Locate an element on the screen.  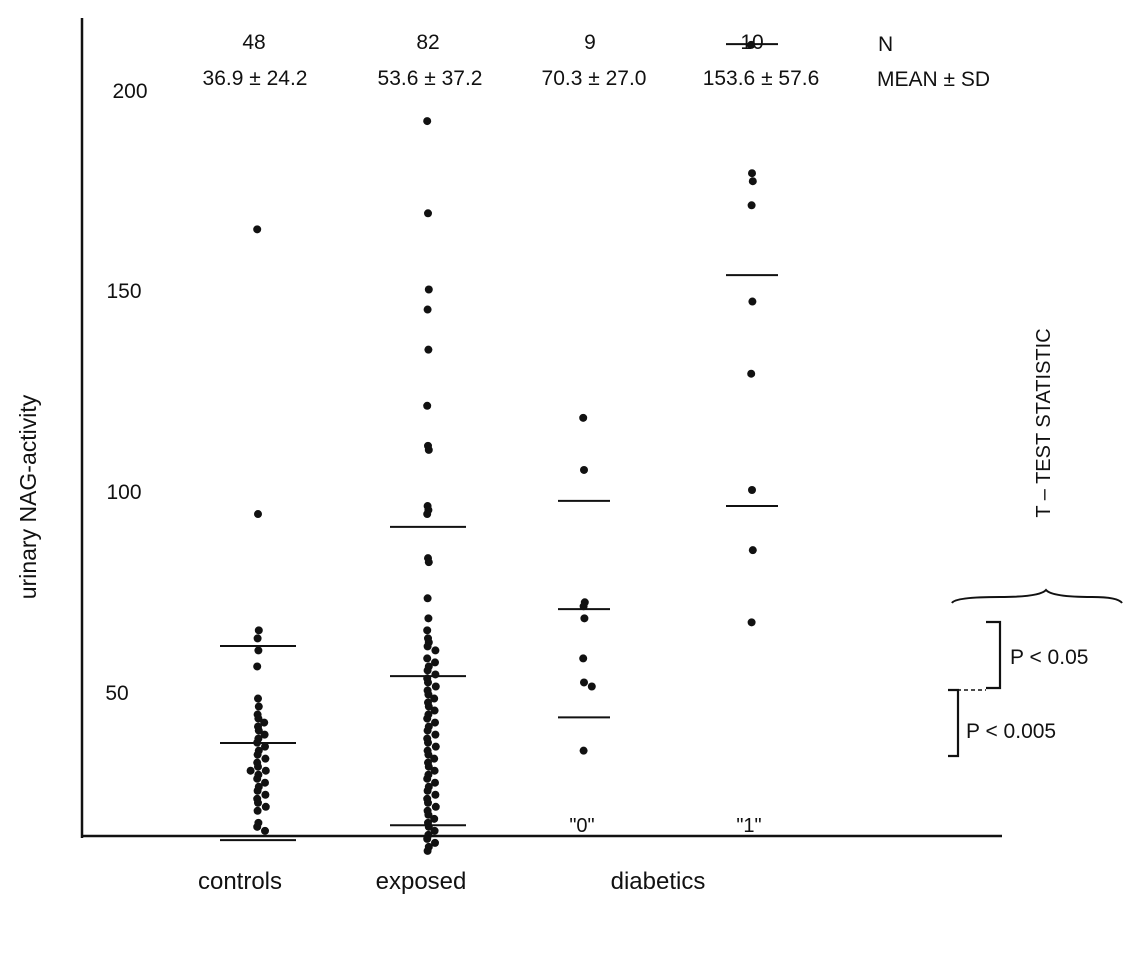
sub-label-1: "1" is located at coordinates (748, 826).